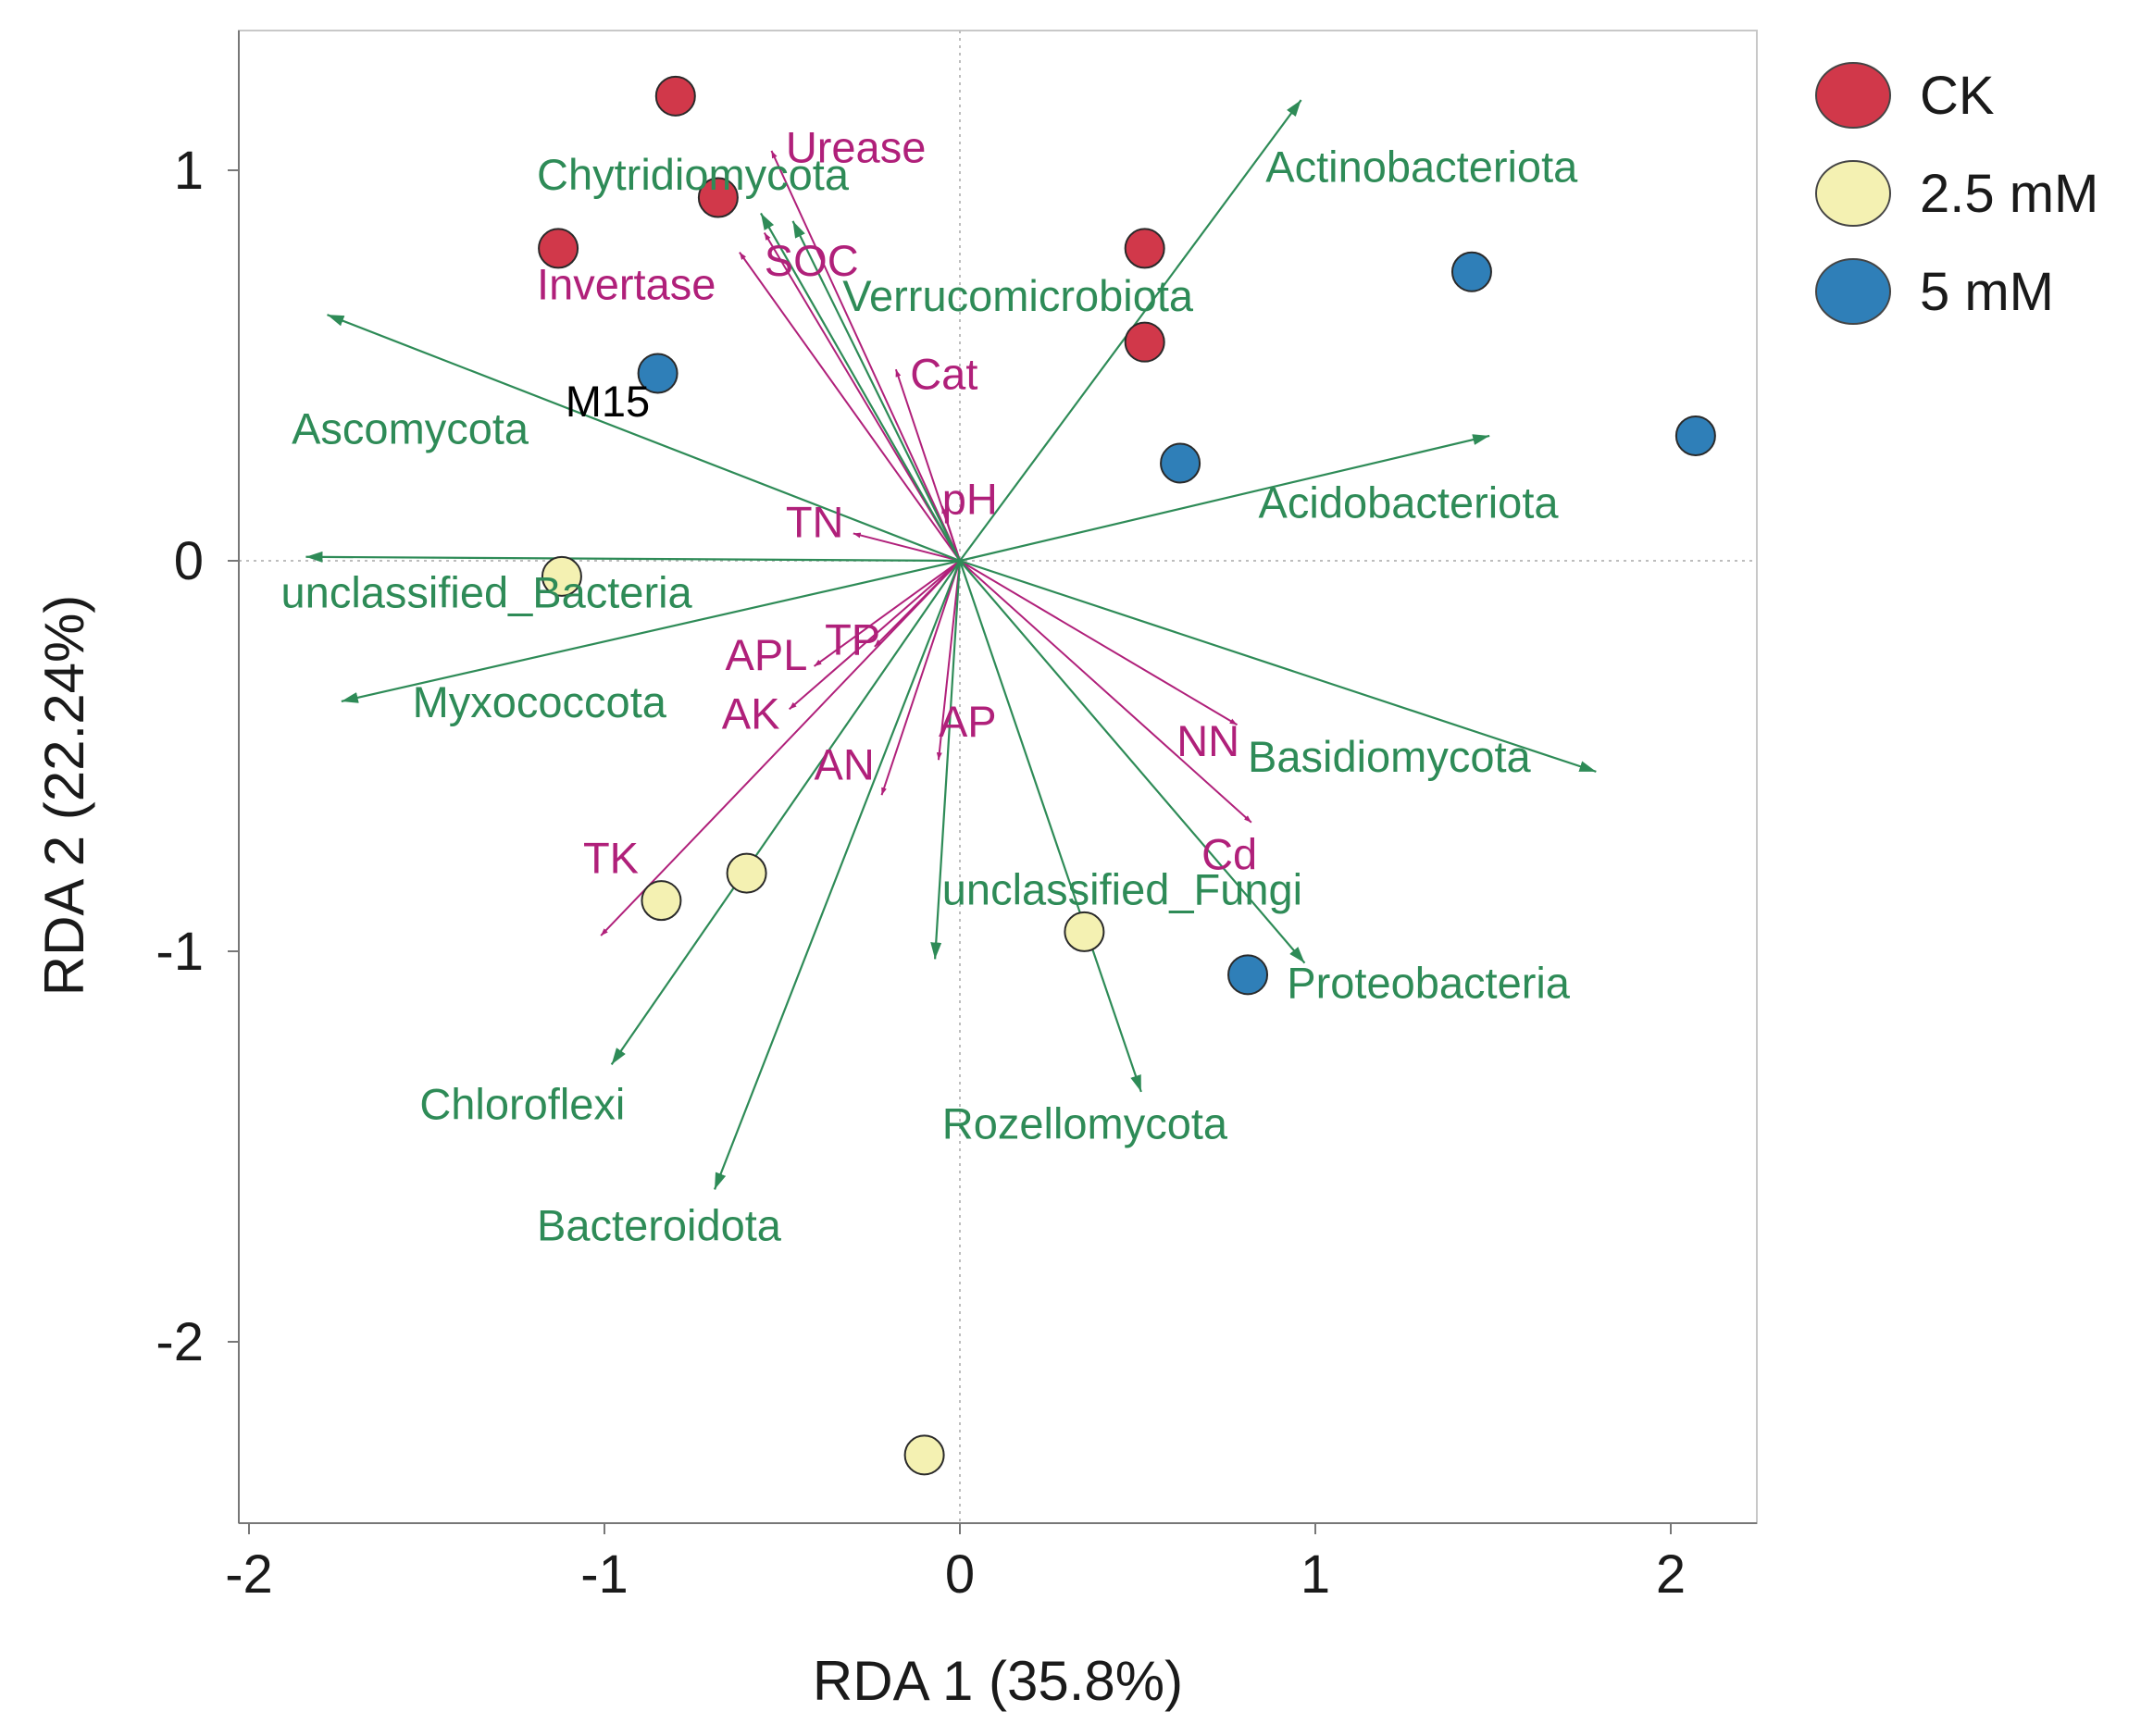  What do you see at coordinates (887, 613) in the screenshot?
I see `env-arrow-apl` at bounding box center [887, 613].